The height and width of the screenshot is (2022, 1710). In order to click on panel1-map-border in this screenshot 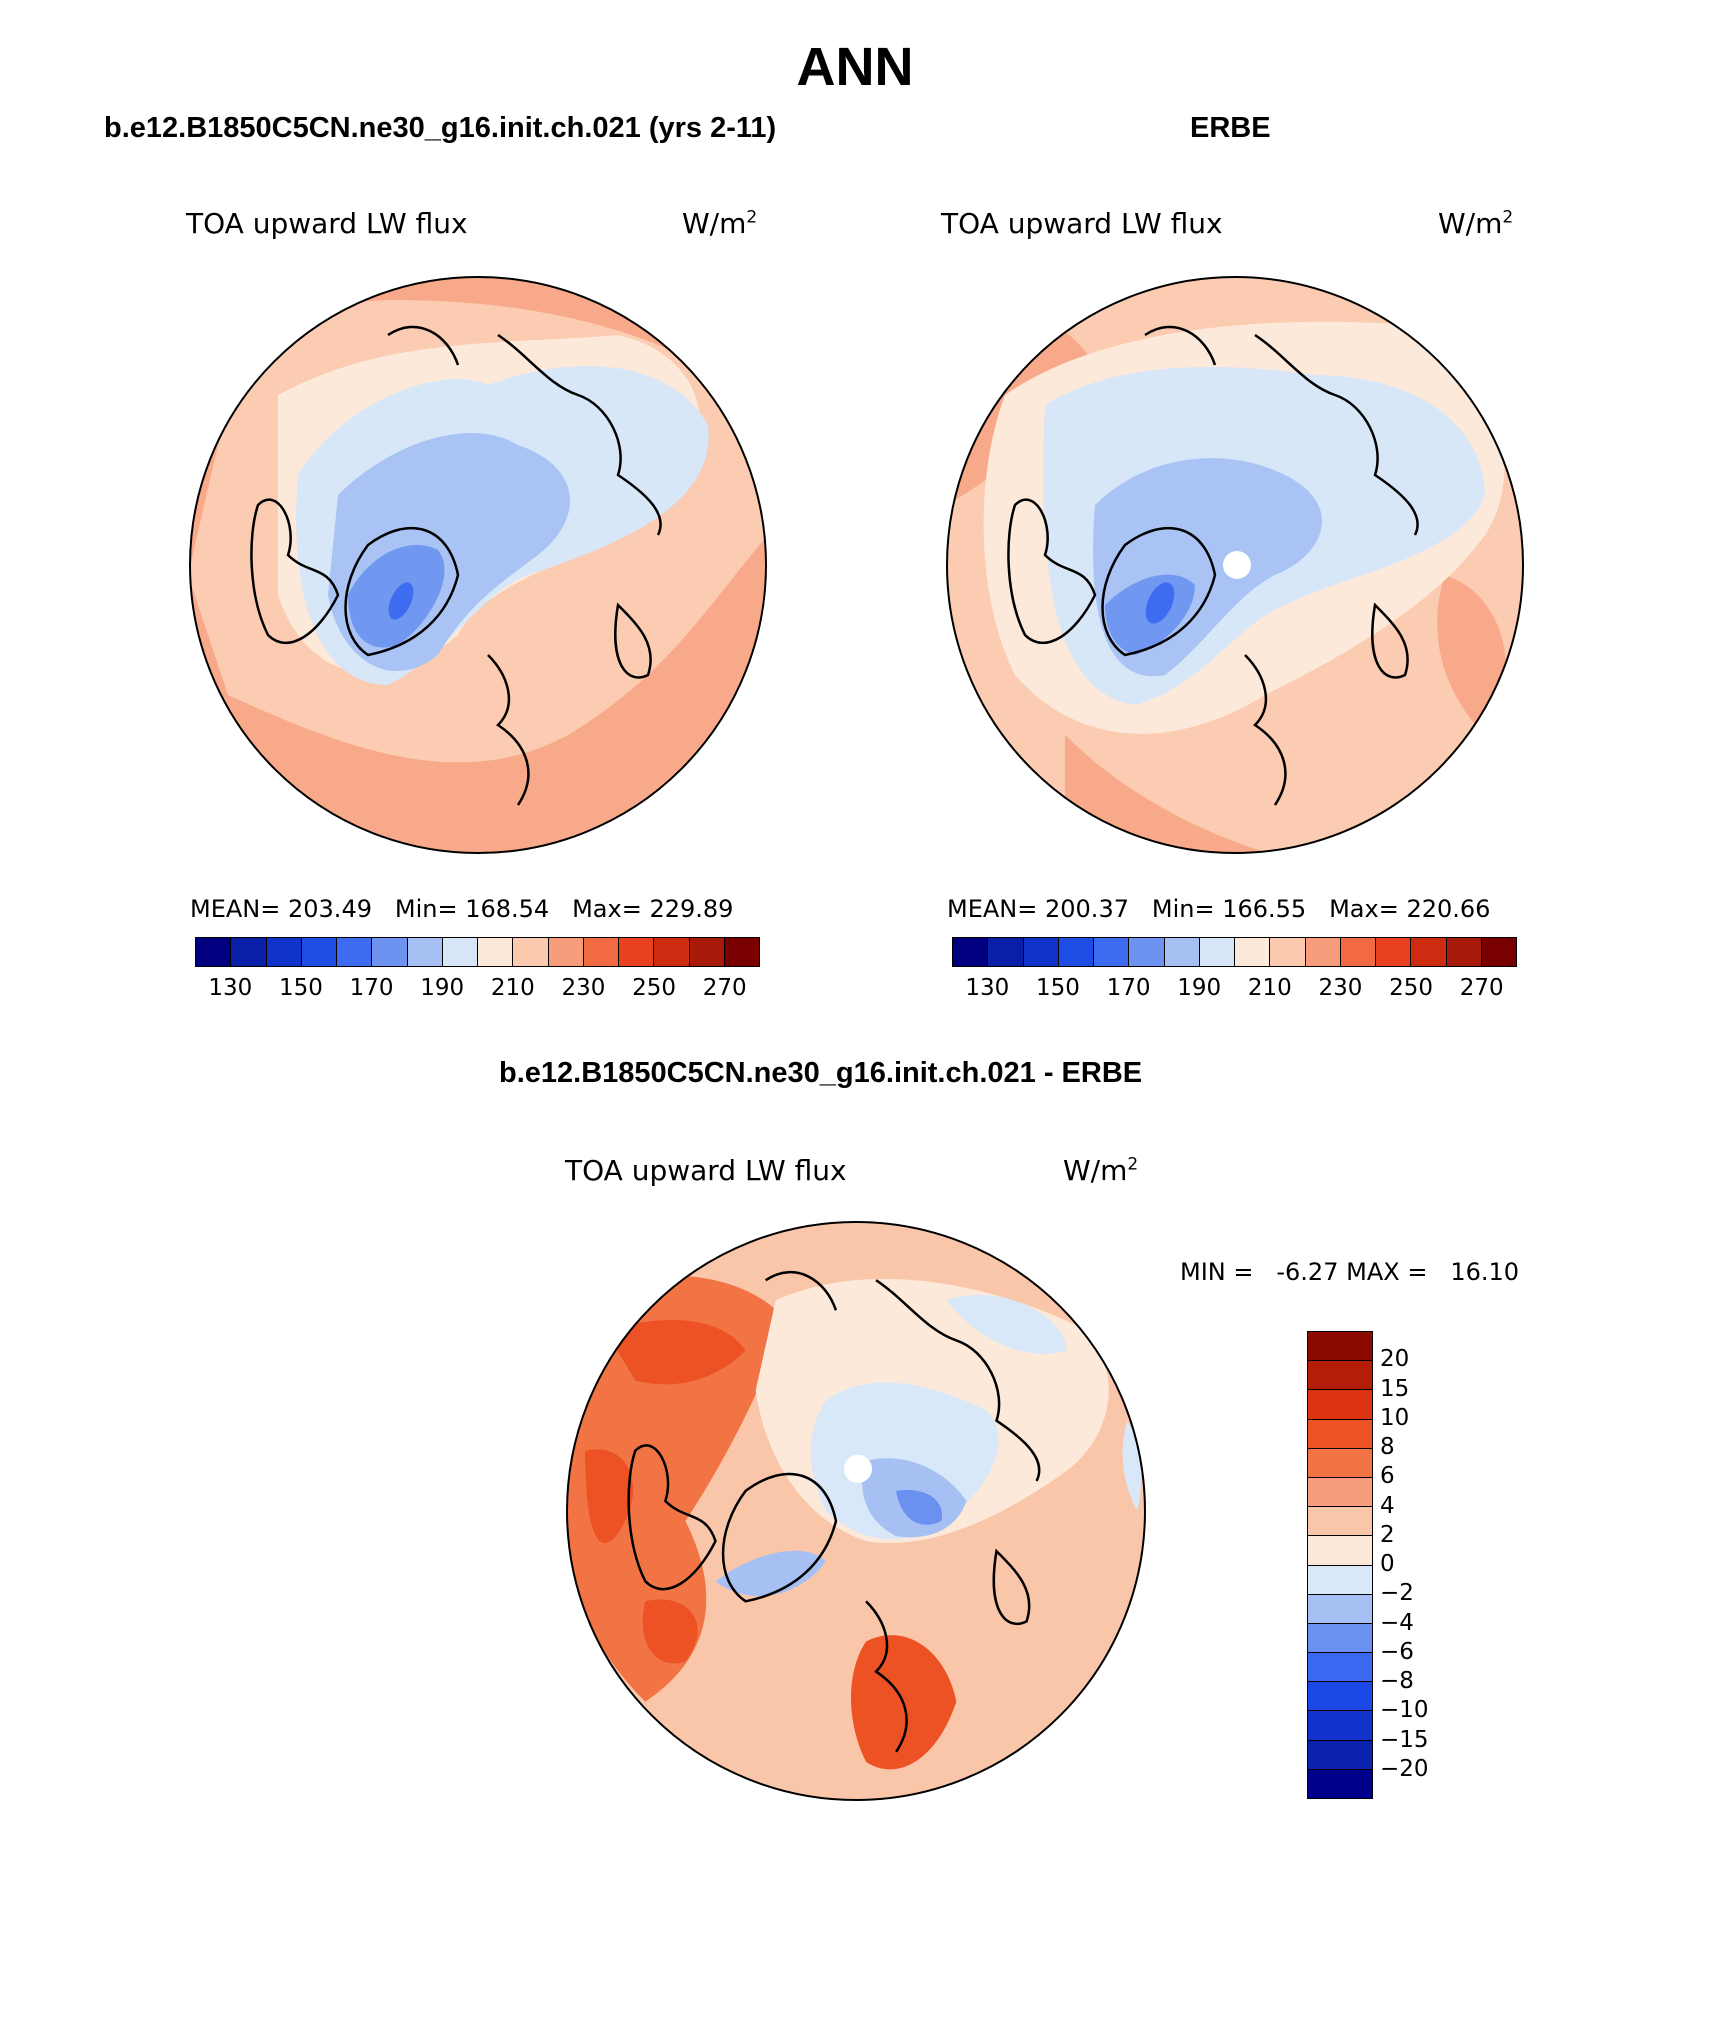, I will do `click(478, 565)`.